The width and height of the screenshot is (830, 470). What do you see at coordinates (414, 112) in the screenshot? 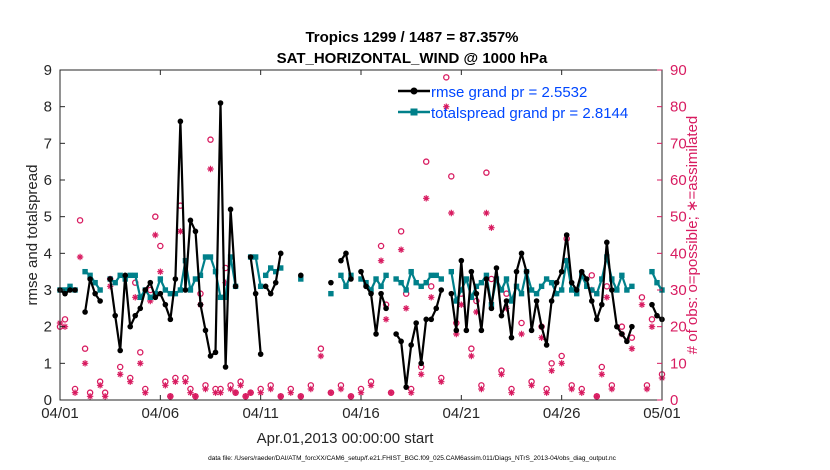
I see `legend-spread-marker` at bounding box center [414, 112].